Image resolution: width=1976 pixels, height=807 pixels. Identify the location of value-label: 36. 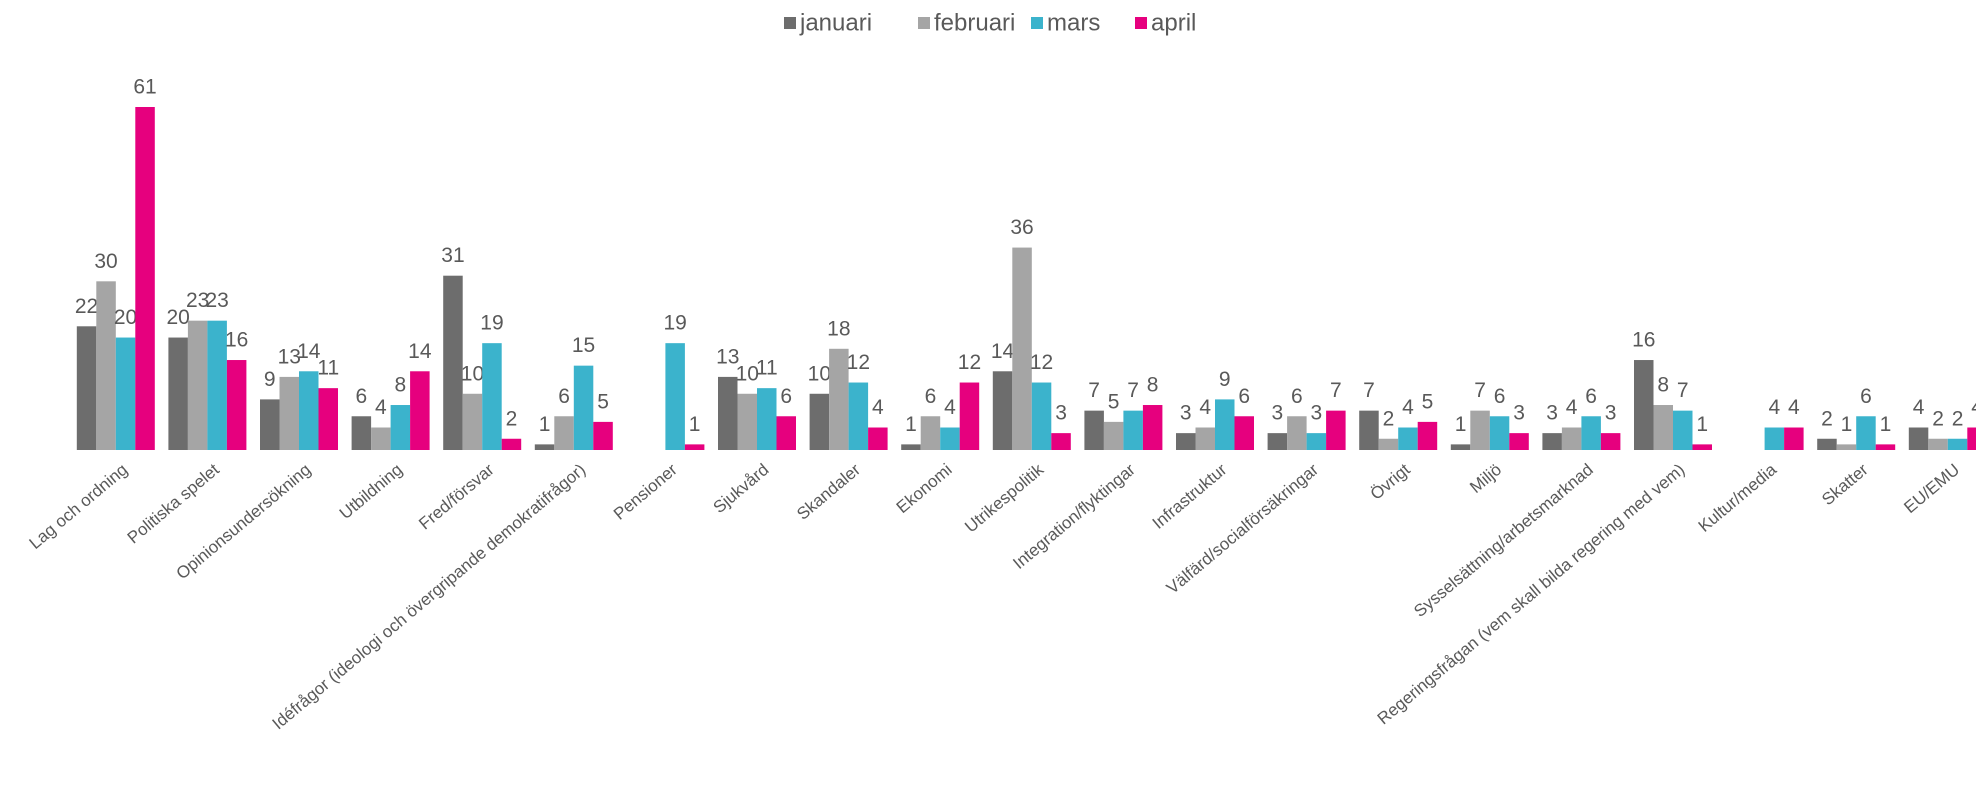
(1021, 227).